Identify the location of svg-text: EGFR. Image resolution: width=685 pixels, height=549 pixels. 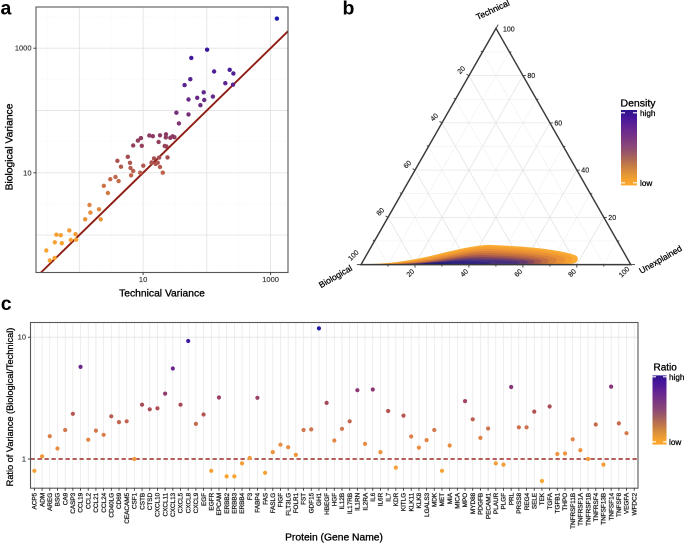
(211, 501).